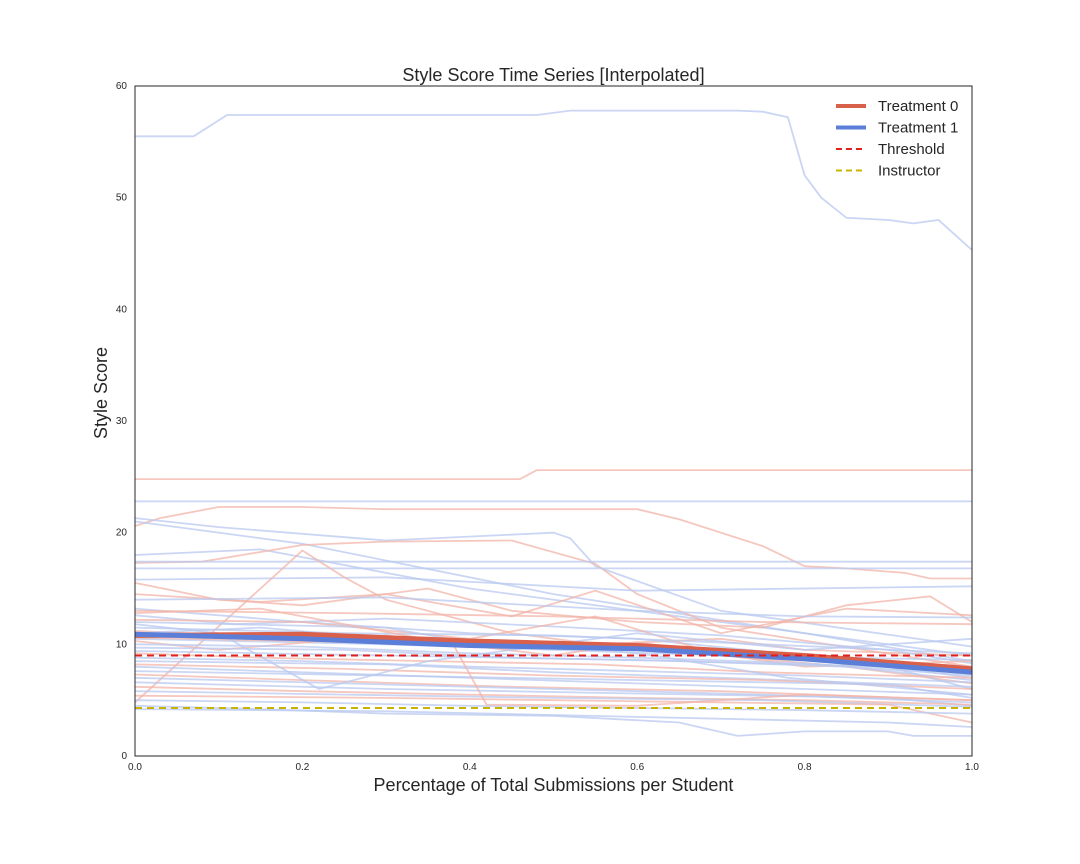 The height and width of the screenshot is (864, 1080). What do you see at coordinates (637, 767) in the screenshot?
I see `x-tick-label: 0.6` at bounding box center [637, 767].